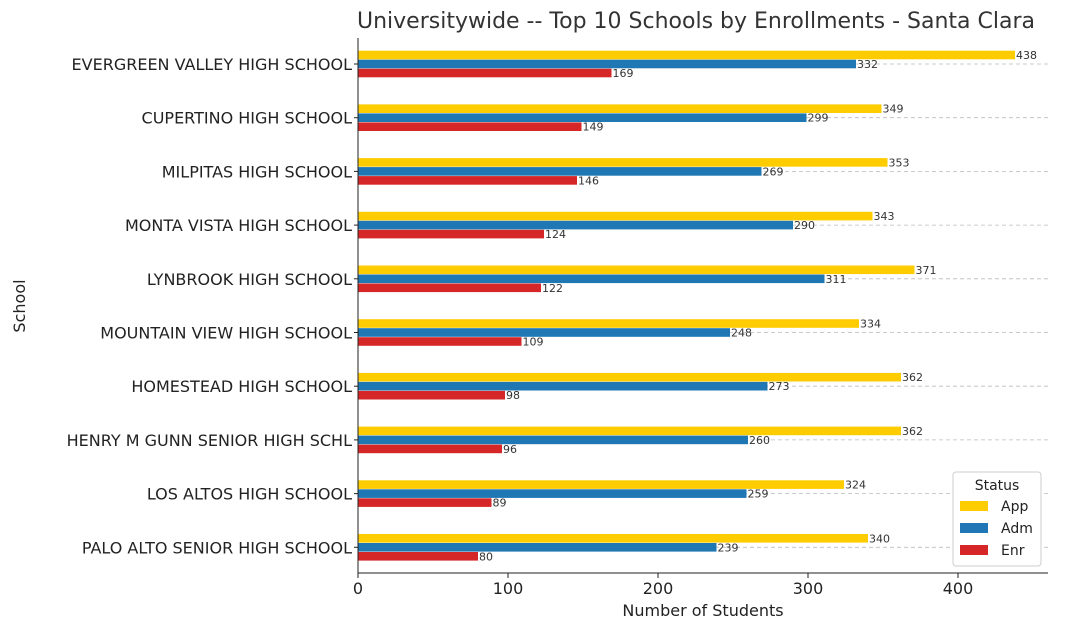  What do you see at coordinates (238, 225) in the screenshot?
I see `category-label: MONTA VISTA HIGH SCHOOL` at bounding box center [238, 225].